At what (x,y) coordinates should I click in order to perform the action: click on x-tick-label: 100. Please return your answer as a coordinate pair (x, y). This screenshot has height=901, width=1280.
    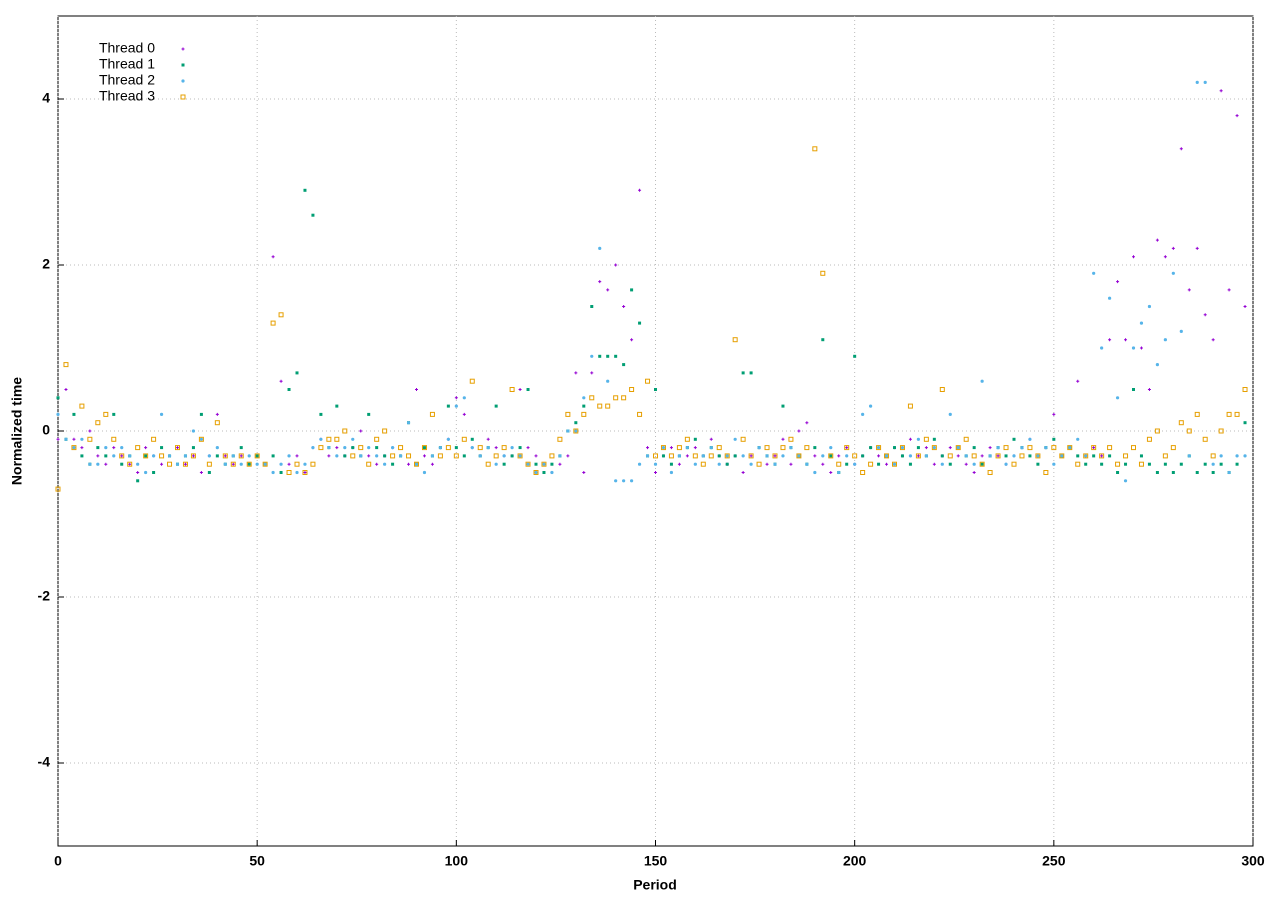
    Looking at the image, I should click on (457, 861).